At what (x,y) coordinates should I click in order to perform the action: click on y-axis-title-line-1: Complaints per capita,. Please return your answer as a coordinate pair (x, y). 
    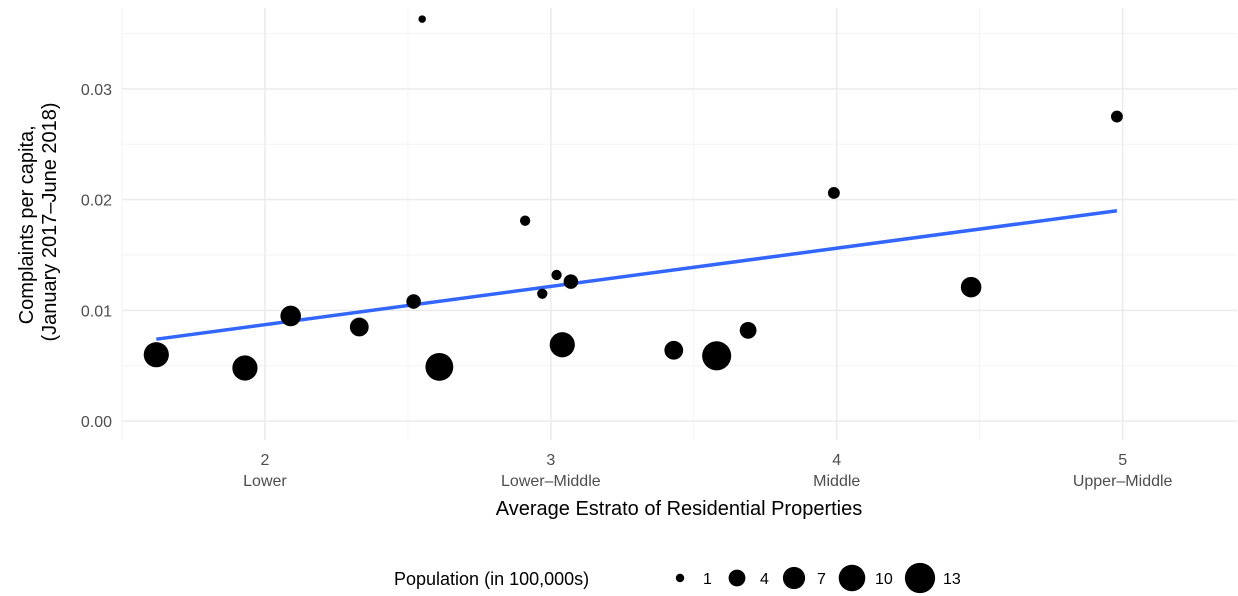
    Looking at the image, I should click on (27, 224).